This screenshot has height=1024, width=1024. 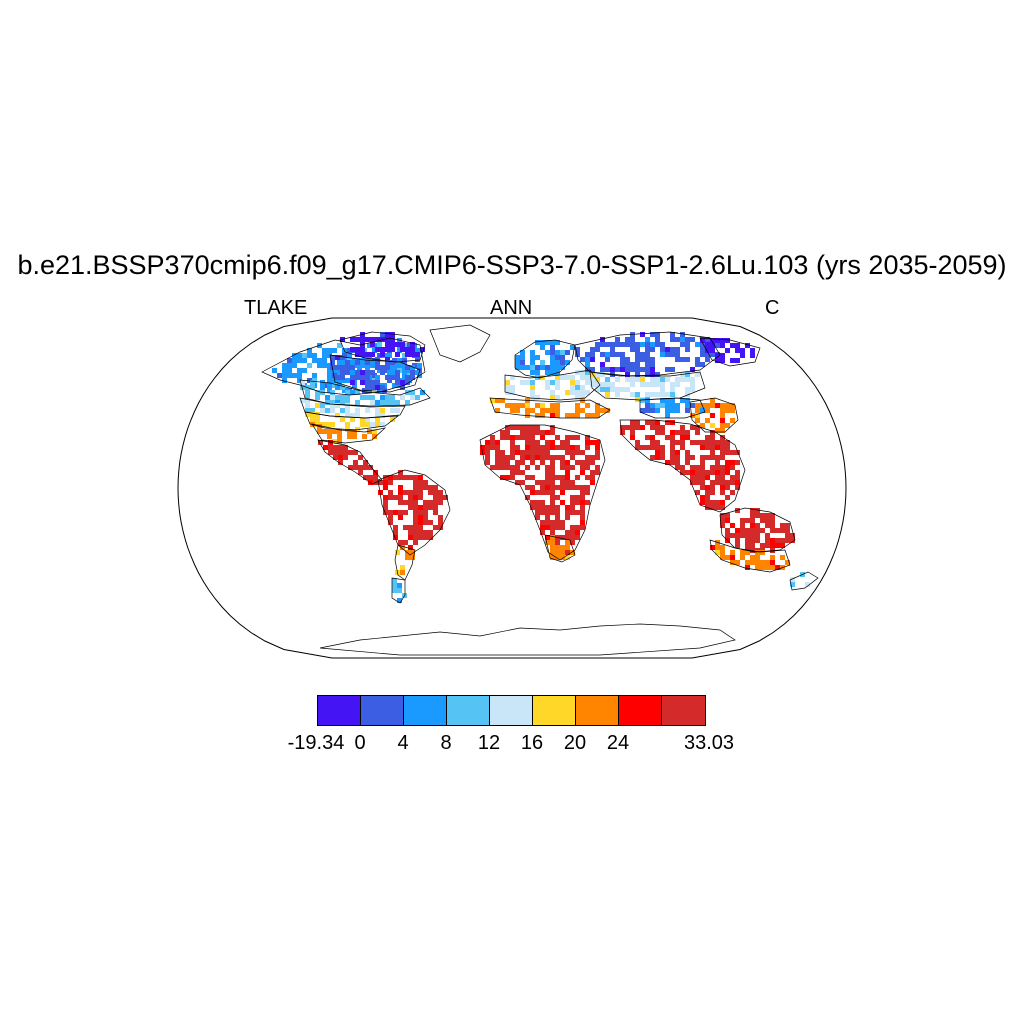 I want to click on field-region-india-se-asia, so click(x=680, y=465).